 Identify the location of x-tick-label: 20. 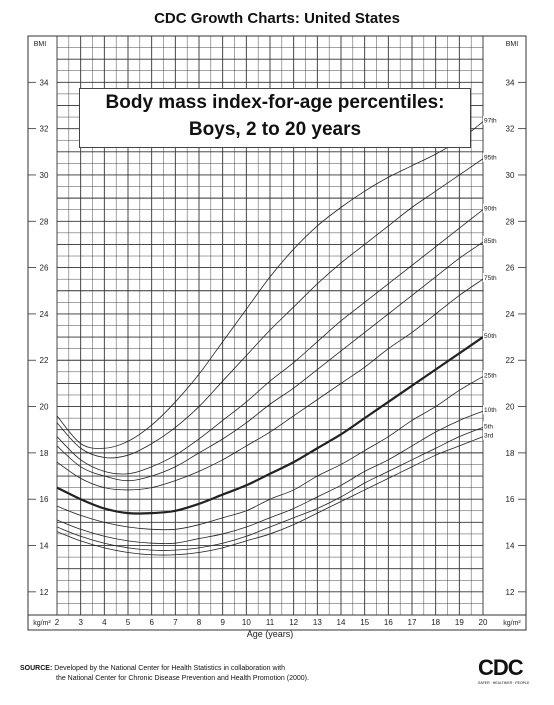
(483, 622).